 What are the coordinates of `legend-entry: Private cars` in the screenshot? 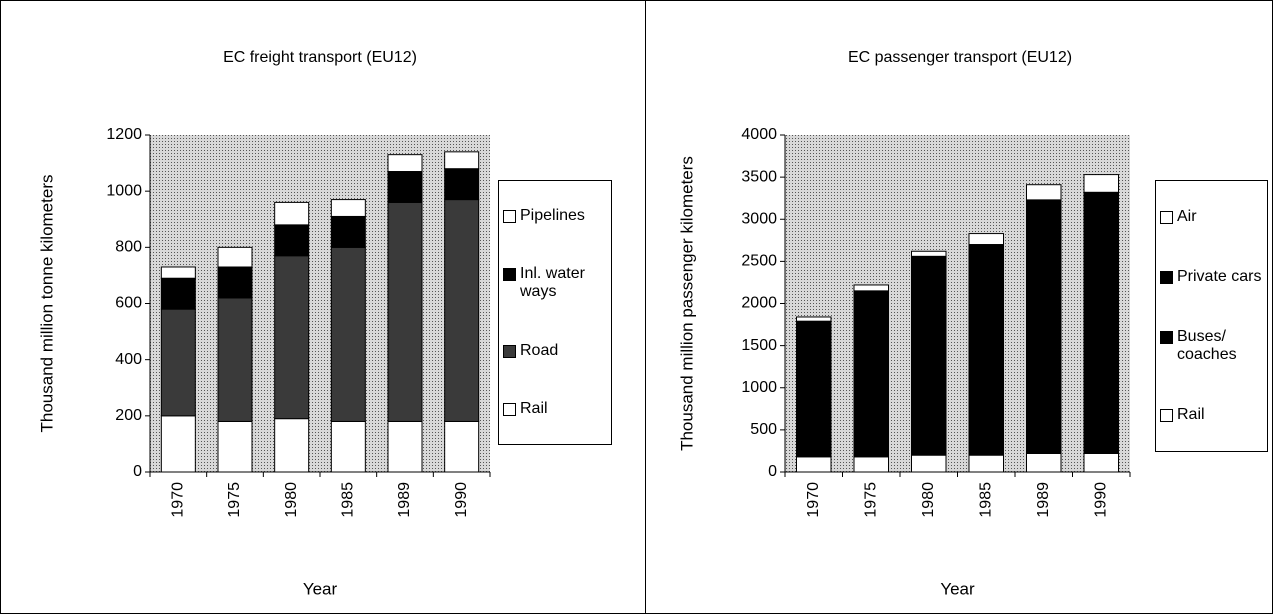 It's located at (1211, 277).